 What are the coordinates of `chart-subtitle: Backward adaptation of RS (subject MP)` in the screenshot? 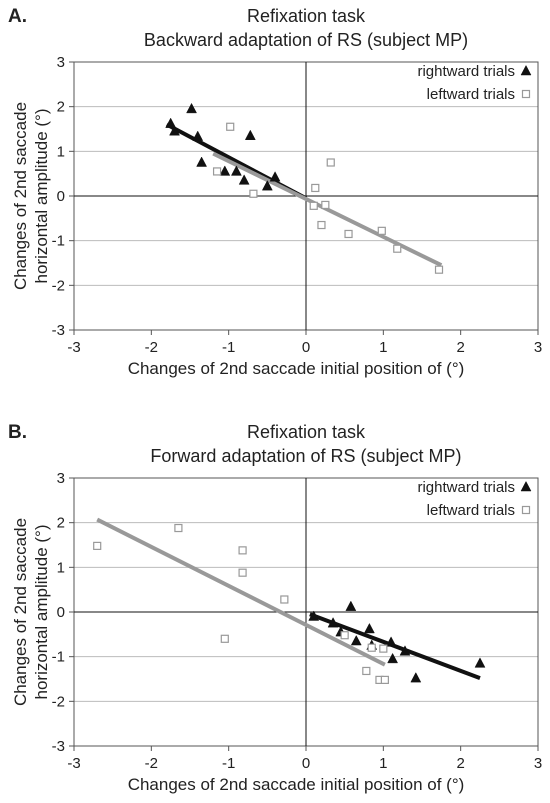 It's located at (306, 40).